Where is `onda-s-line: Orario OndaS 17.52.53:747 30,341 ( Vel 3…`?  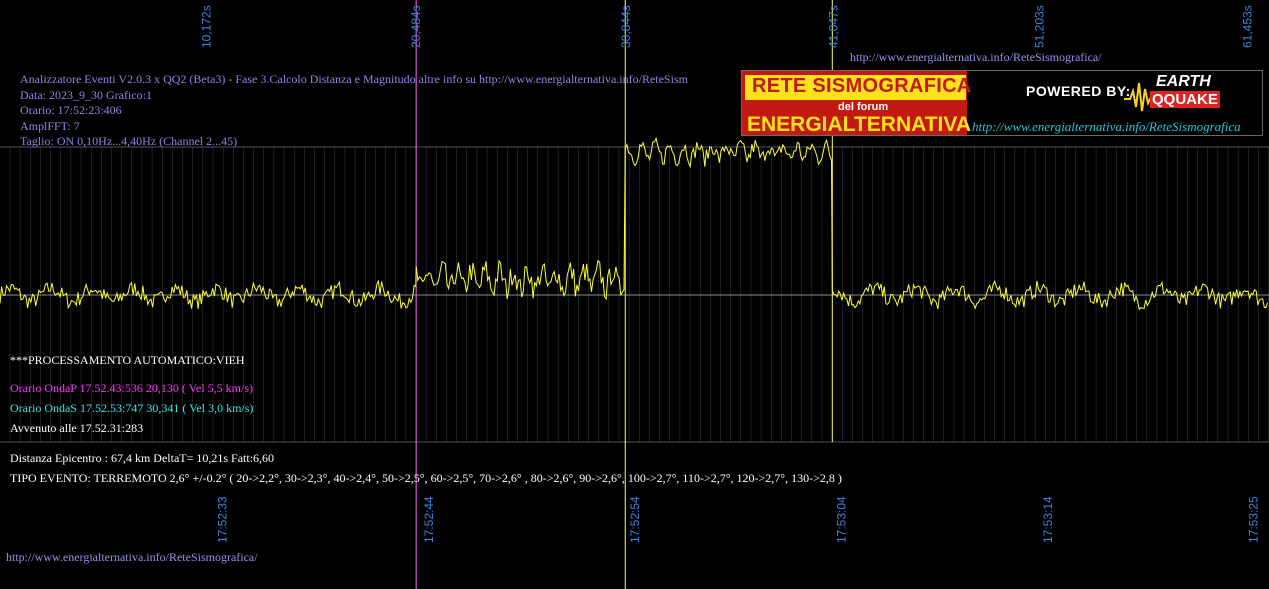 onda-s-line: Orario OndaS 17.52.53:747 30,341 ( Vel 3… is located at coordinates (132, 408).